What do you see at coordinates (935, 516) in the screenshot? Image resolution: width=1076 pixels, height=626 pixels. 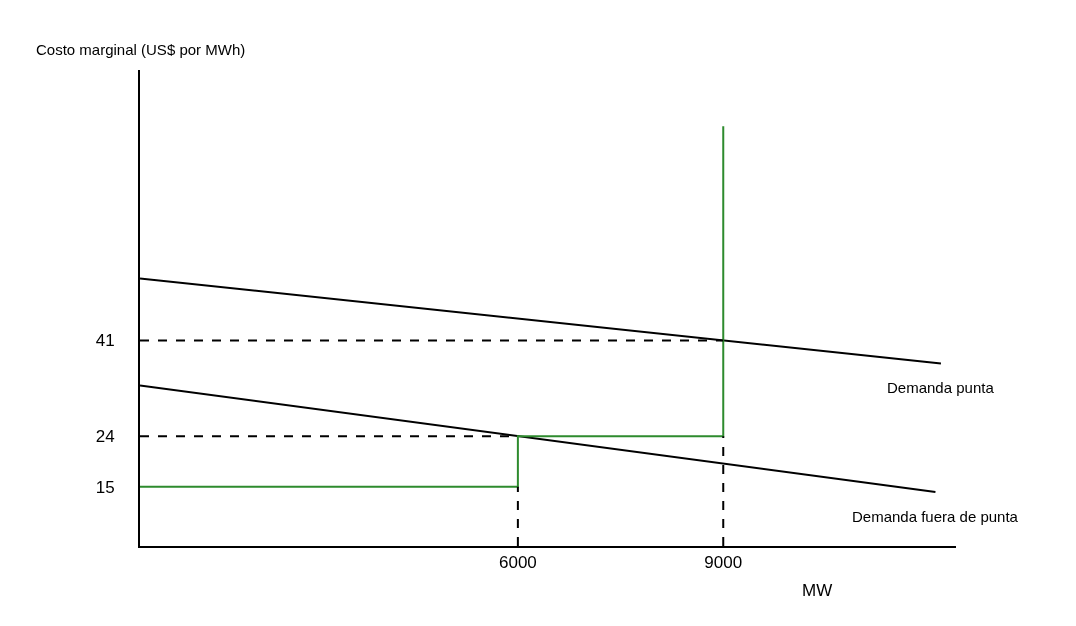 I see `series-label: Demanda fuera de punta` at bounding box center [935, 516].